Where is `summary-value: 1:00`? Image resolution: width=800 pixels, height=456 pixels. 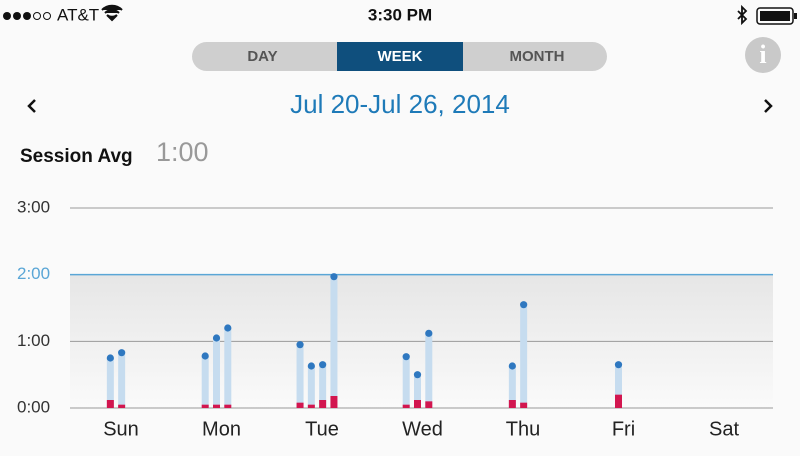
summary-value: 1:00 is located at coordinates (182, 152).